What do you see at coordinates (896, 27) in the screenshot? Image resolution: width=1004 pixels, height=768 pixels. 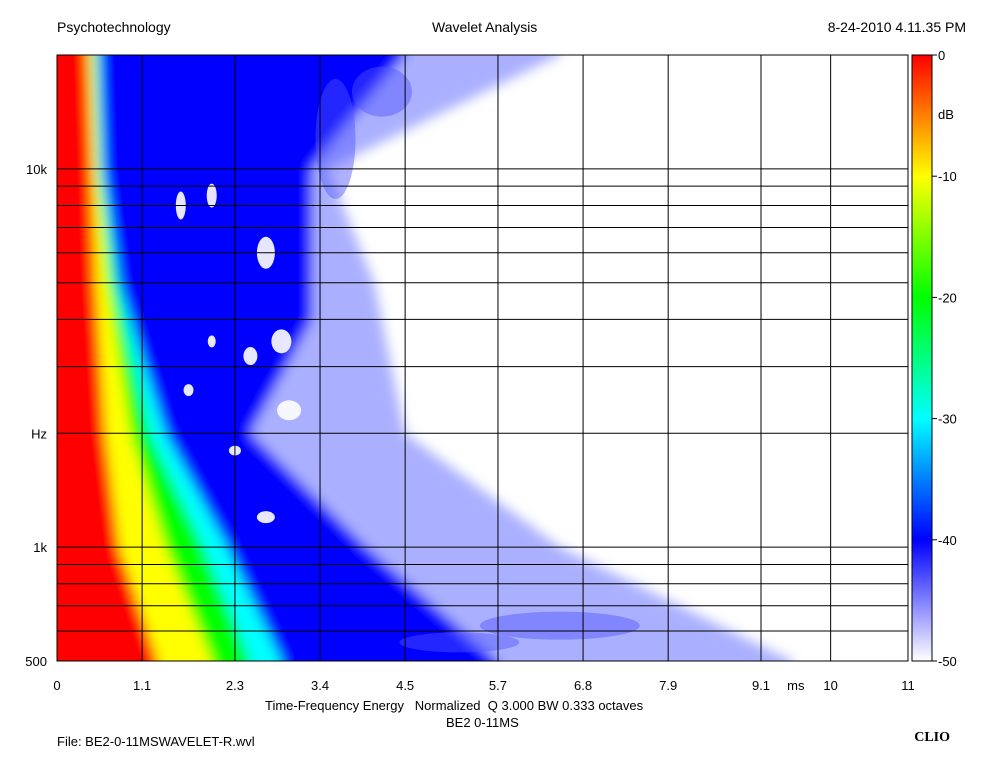 I see `timestamp: 8-24-2010 4.11.35 PM` at bounding box center [896, 27].